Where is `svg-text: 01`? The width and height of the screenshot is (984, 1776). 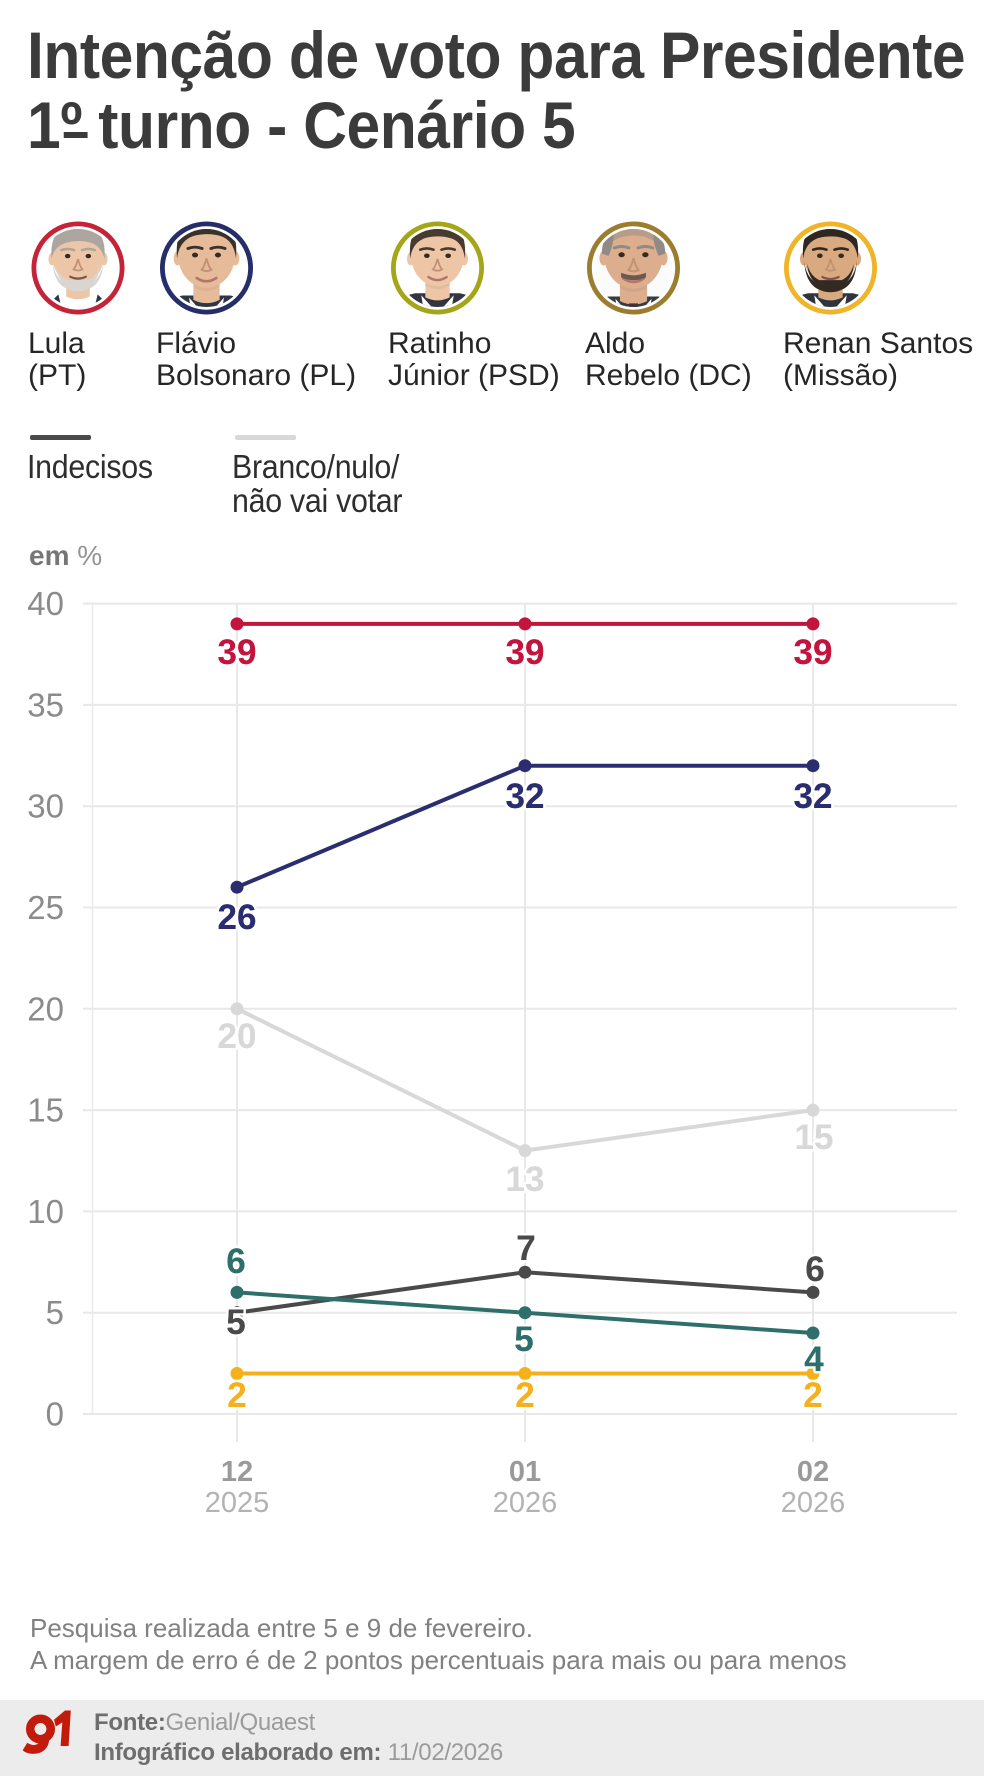 svg-text: 01 is located at coordinates (525, 1472).